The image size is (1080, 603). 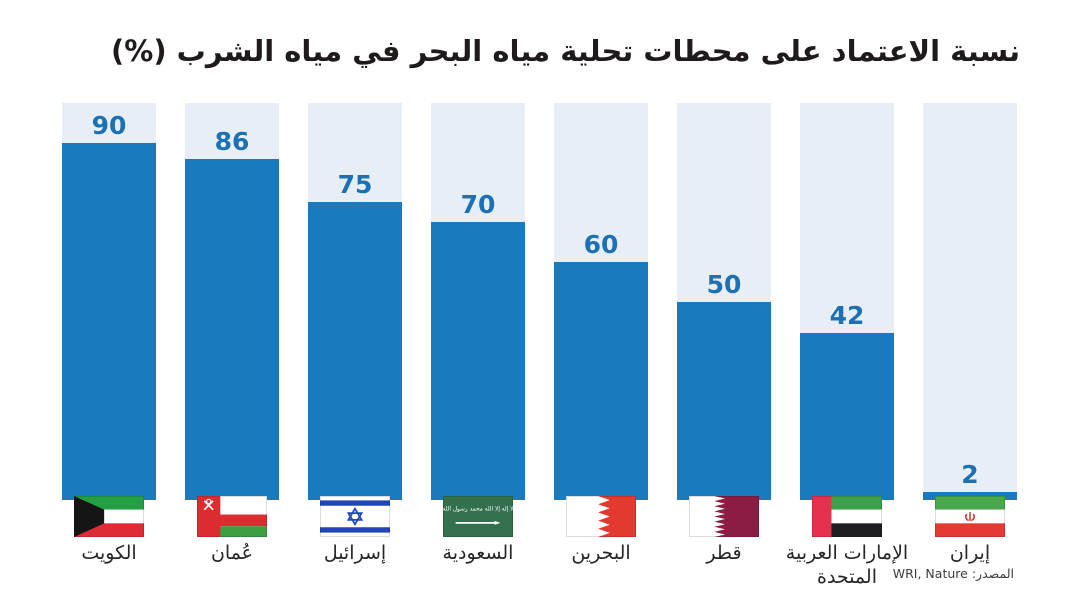 What do you see at coordinates (232, 516) in the screenshot?
I see `oman-flag-icon` at bounding box center [232, 516].